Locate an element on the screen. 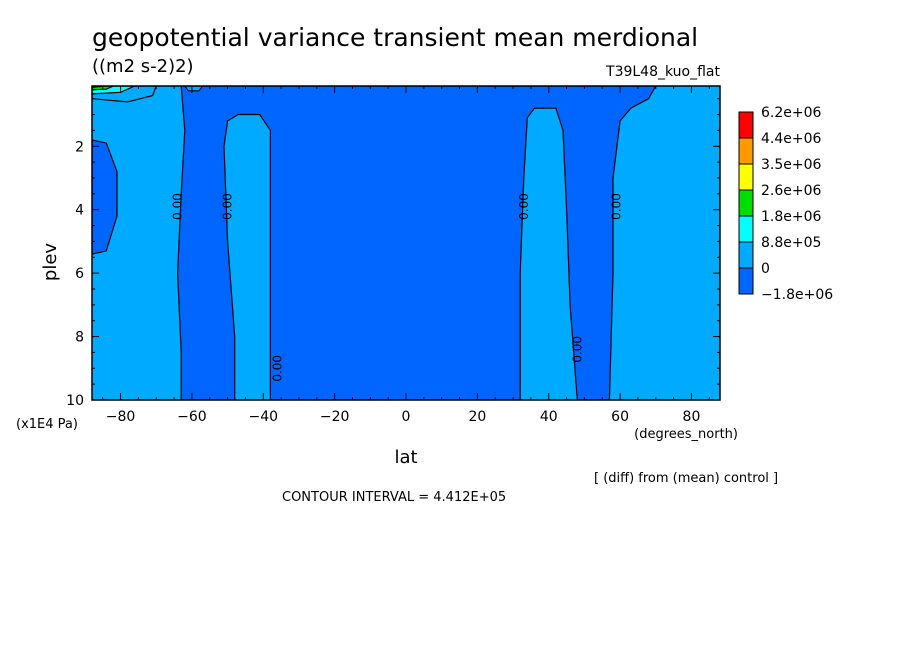 The image size is (904, 654). legend-label: 4.4e+06 is located at coordinates (791, 139).